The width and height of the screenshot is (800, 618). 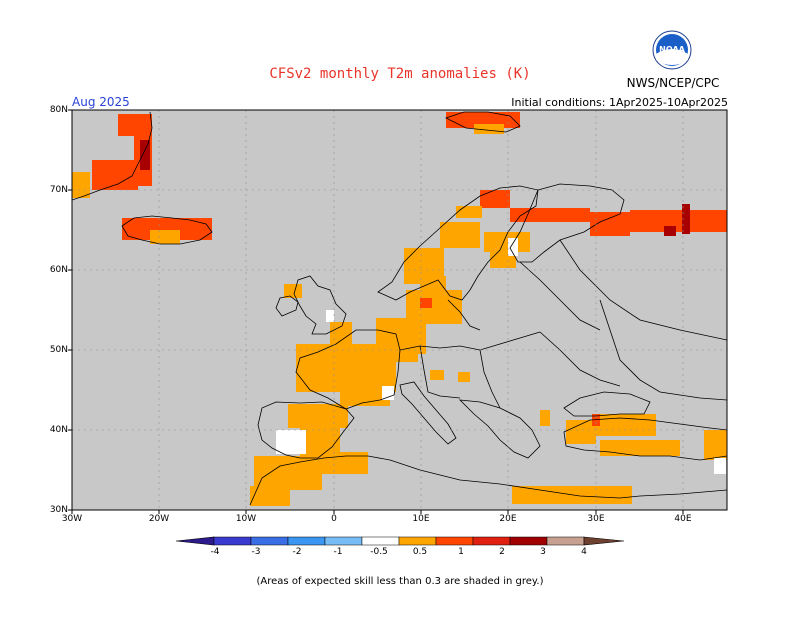 I want to click on lon-label-20e: 20E, so click(x=508, y=519).